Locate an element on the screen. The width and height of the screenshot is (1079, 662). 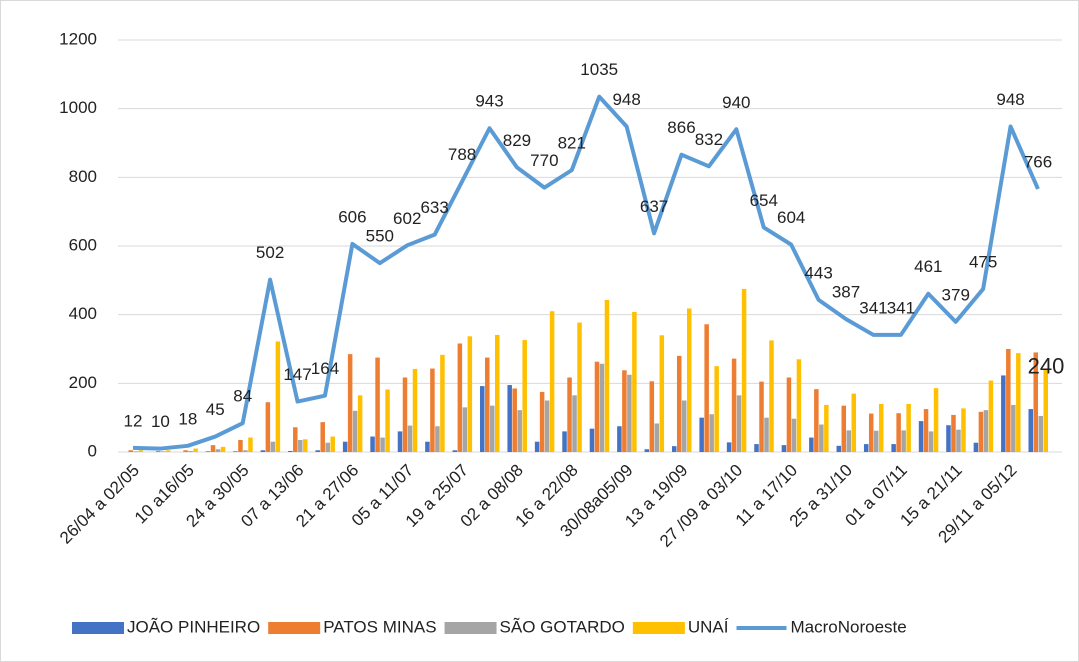
data-label: 943 is located at coordinates (489, 101).